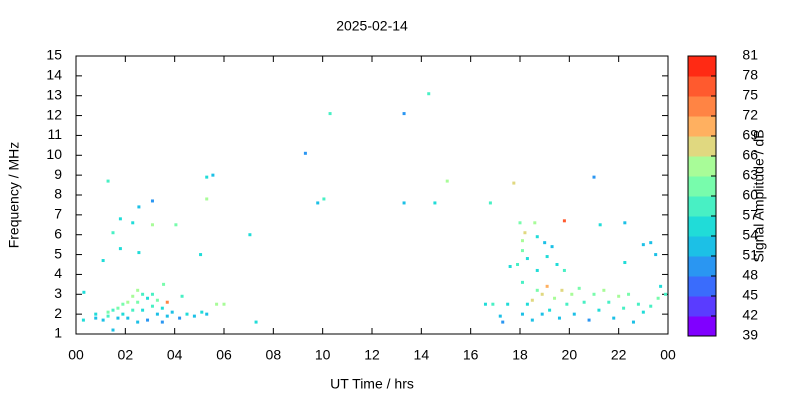 The width and height of the screenshot is (800, 405). I want to click on colorbar-tick-label: 72, so click(750, 115).